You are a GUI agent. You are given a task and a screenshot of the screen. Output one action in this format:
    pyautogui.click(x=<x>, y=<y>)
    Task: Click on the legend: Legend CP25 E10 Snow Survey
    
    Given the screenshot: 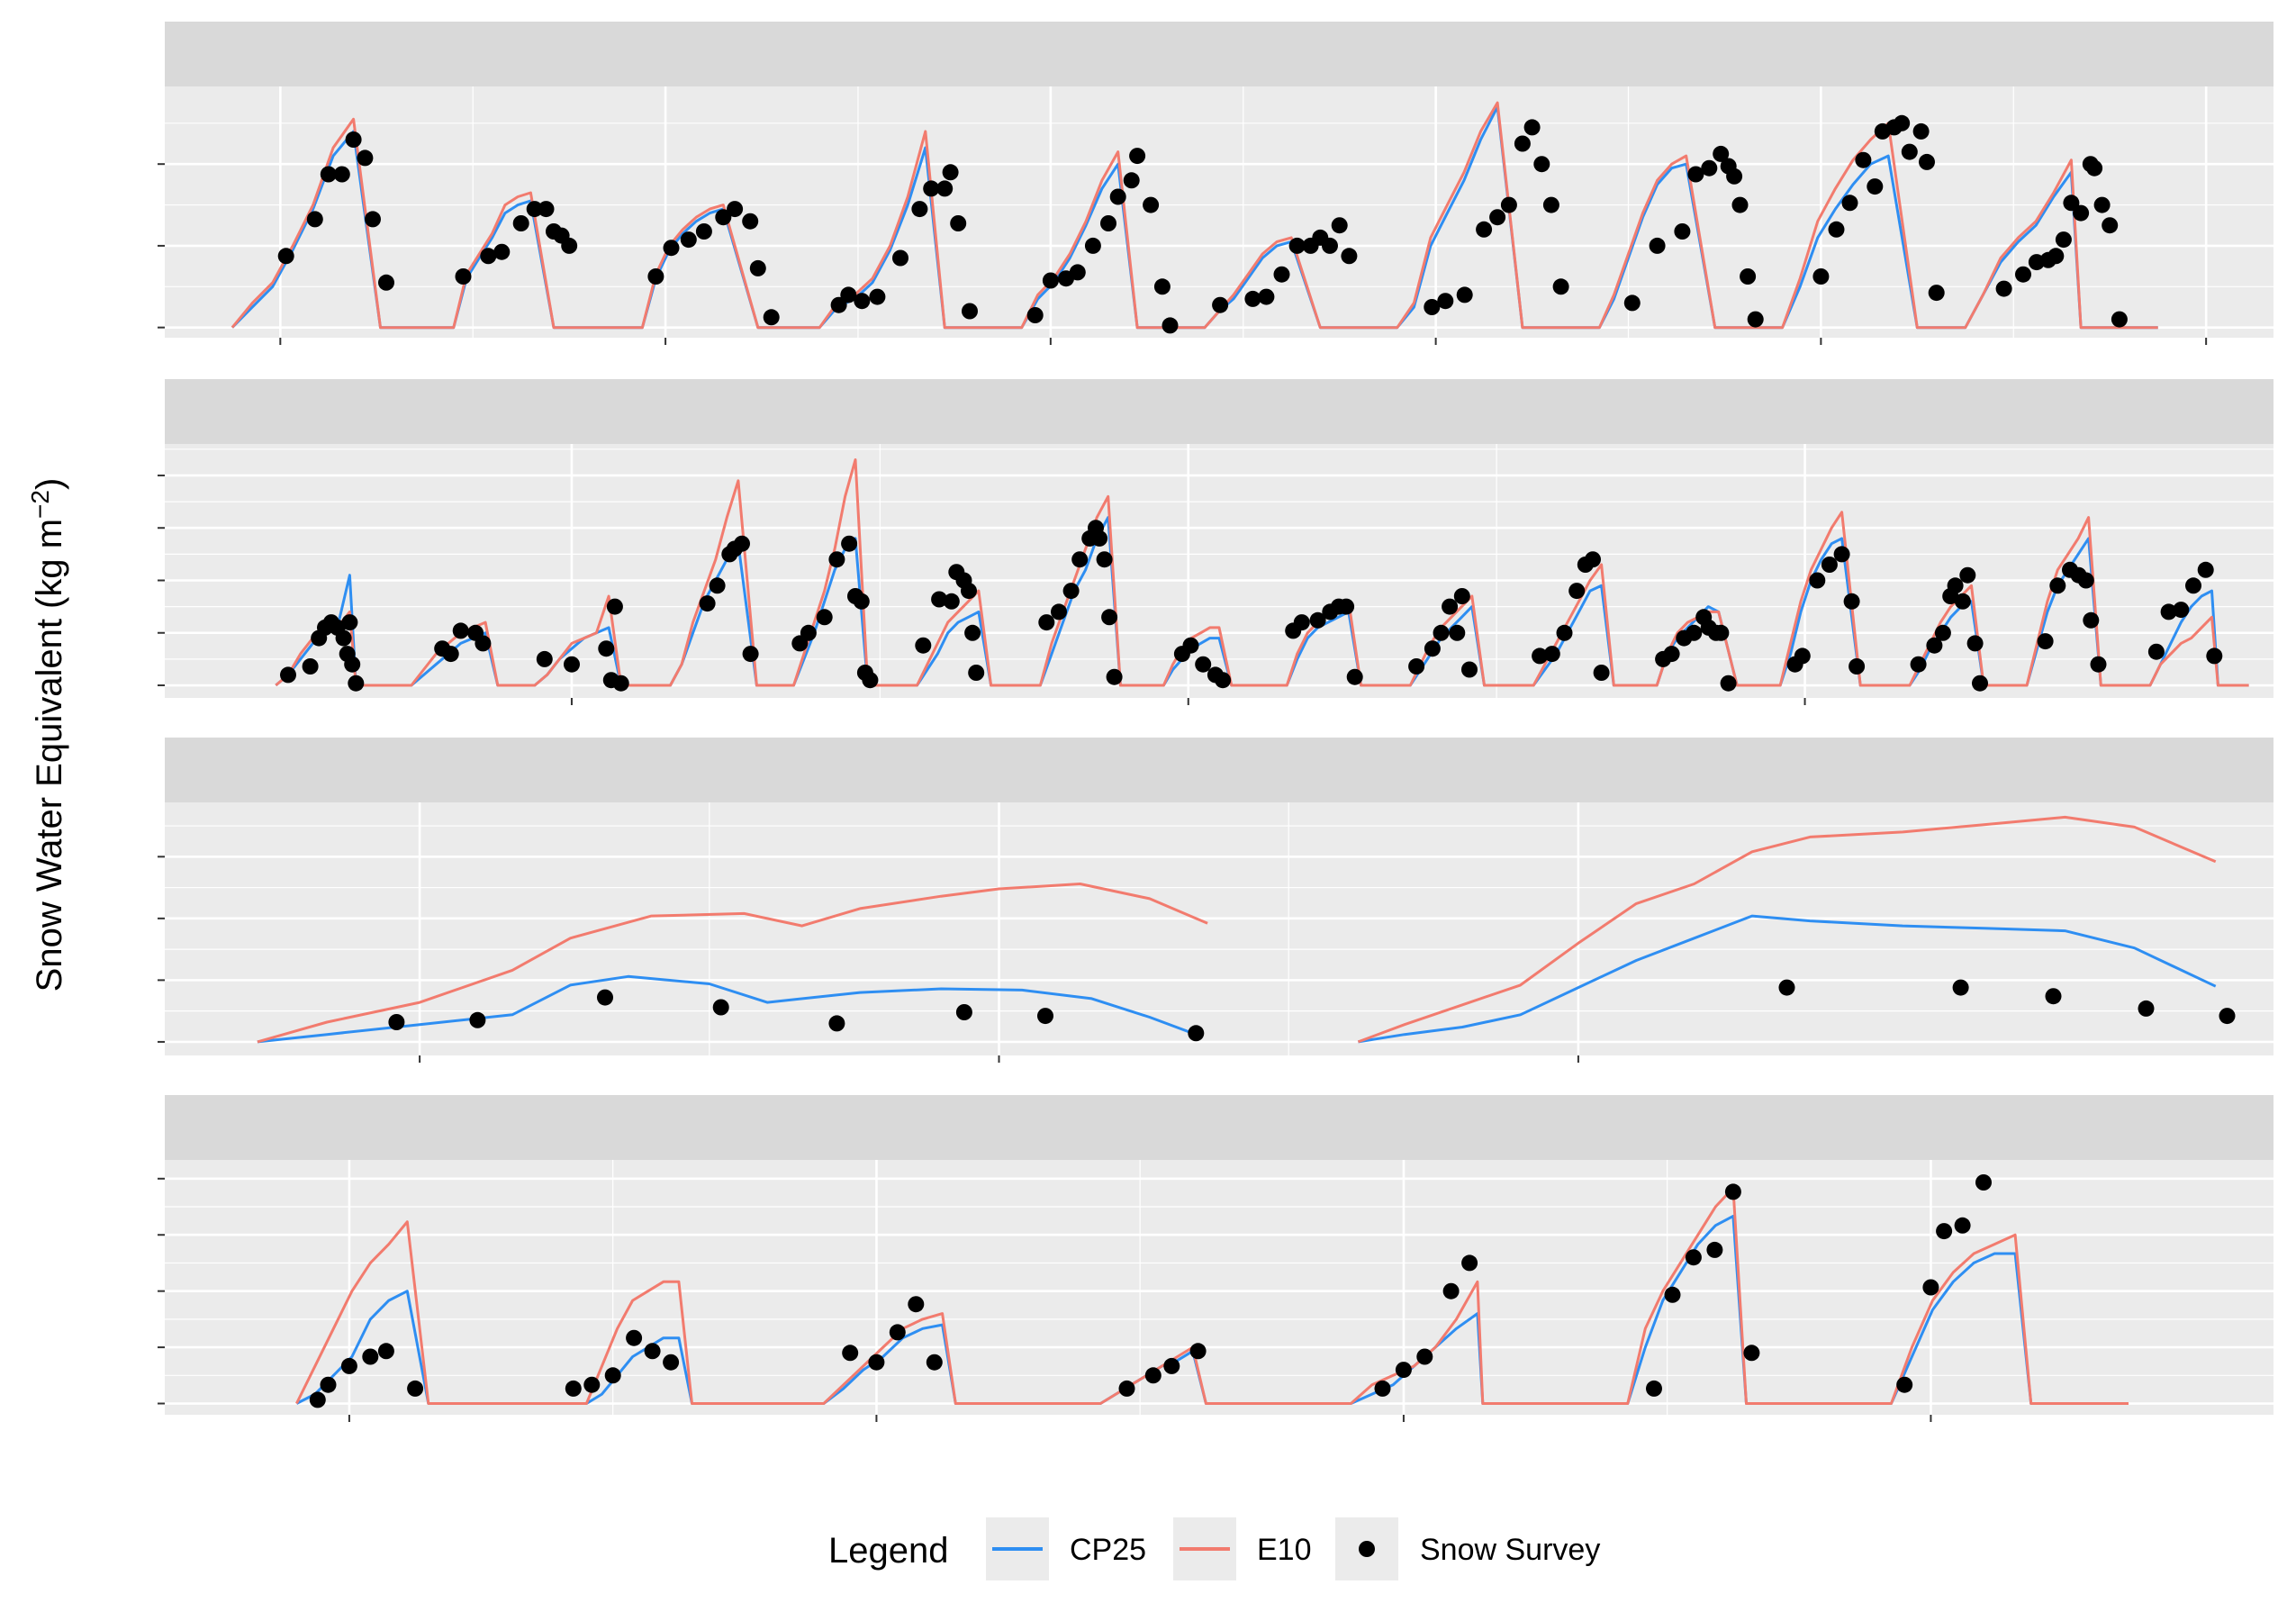 What is the action you would take?
    pyautogui.click(x=1214, y=1549)
    